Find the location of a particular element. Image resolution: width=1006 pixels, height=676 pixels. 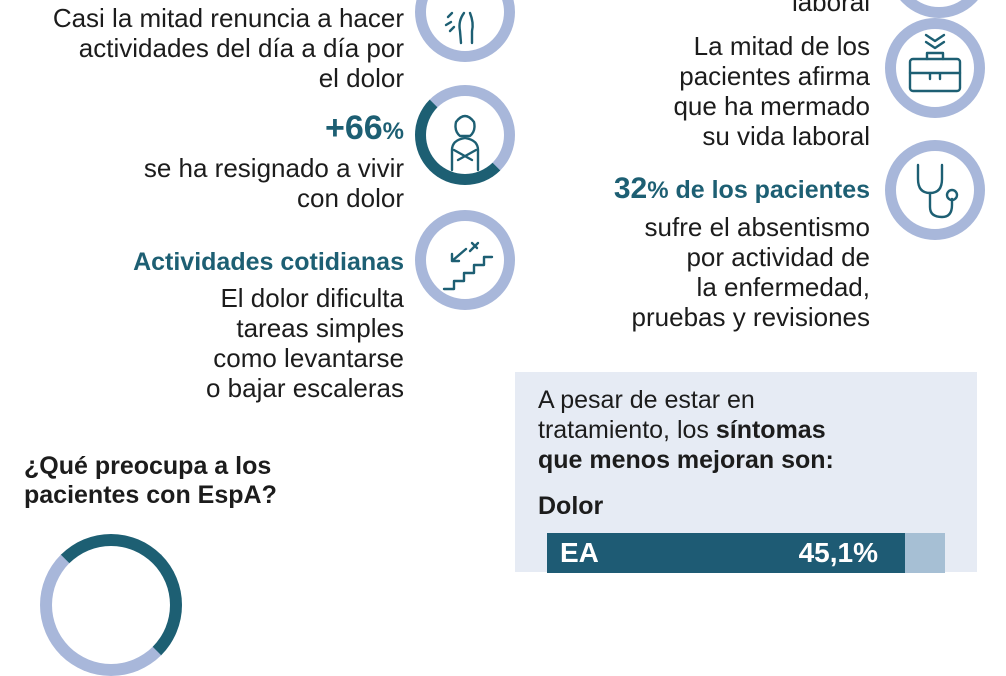

self-hug-person-icon is located at coordinates (465, 135).